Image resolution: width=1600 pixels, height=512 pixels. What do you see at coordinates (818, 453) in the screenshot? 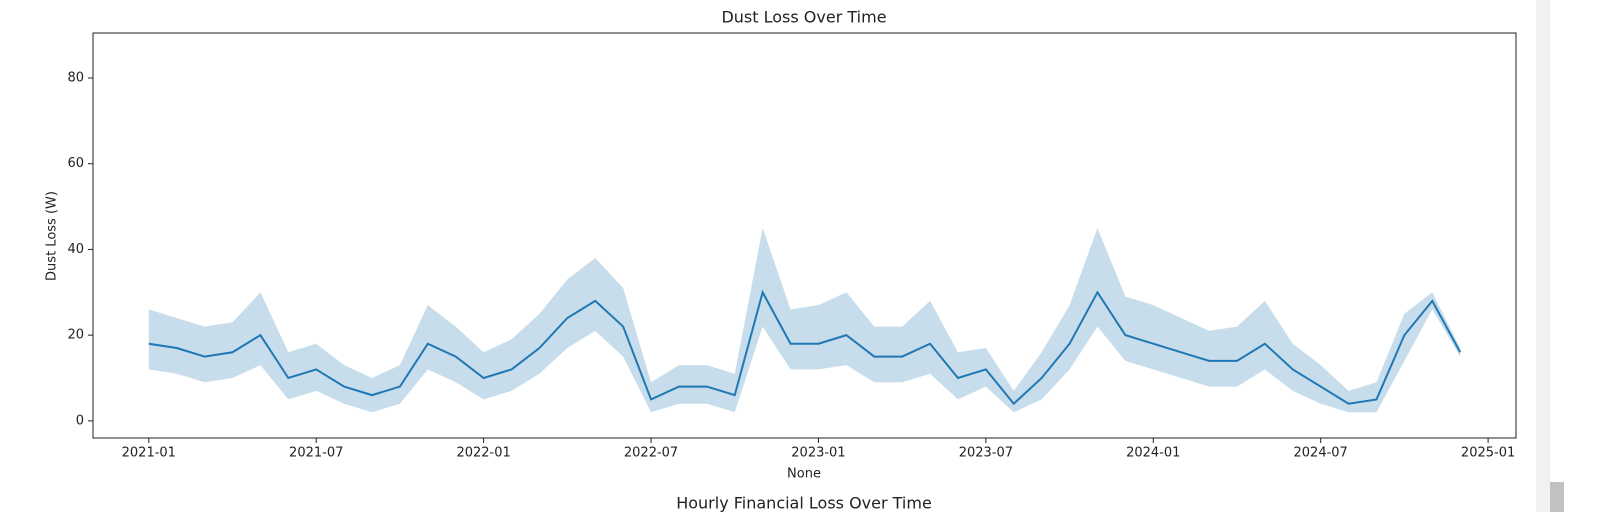
I see `x-tick-label: 2023-01` at bounding box center [818, 453].